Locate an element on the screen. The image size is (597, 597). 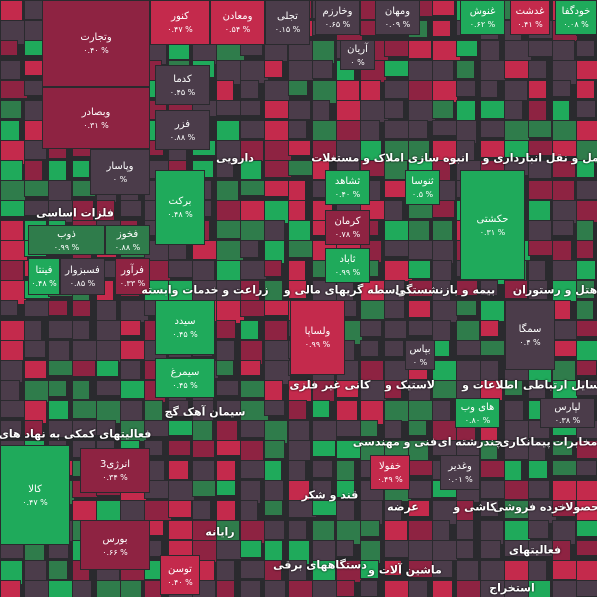
sector-label: انبوه سازی املاک و مستغلات is located at coordinates (390, 158).